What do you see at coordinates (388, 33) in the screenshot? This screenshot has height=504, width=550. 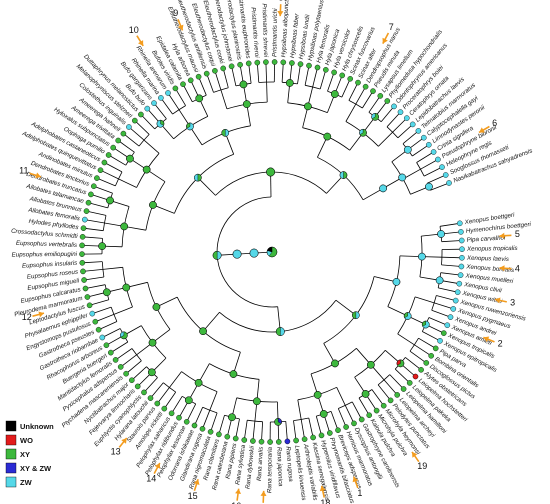 I see `callout-7: 7` at bounding box center [388, 33].